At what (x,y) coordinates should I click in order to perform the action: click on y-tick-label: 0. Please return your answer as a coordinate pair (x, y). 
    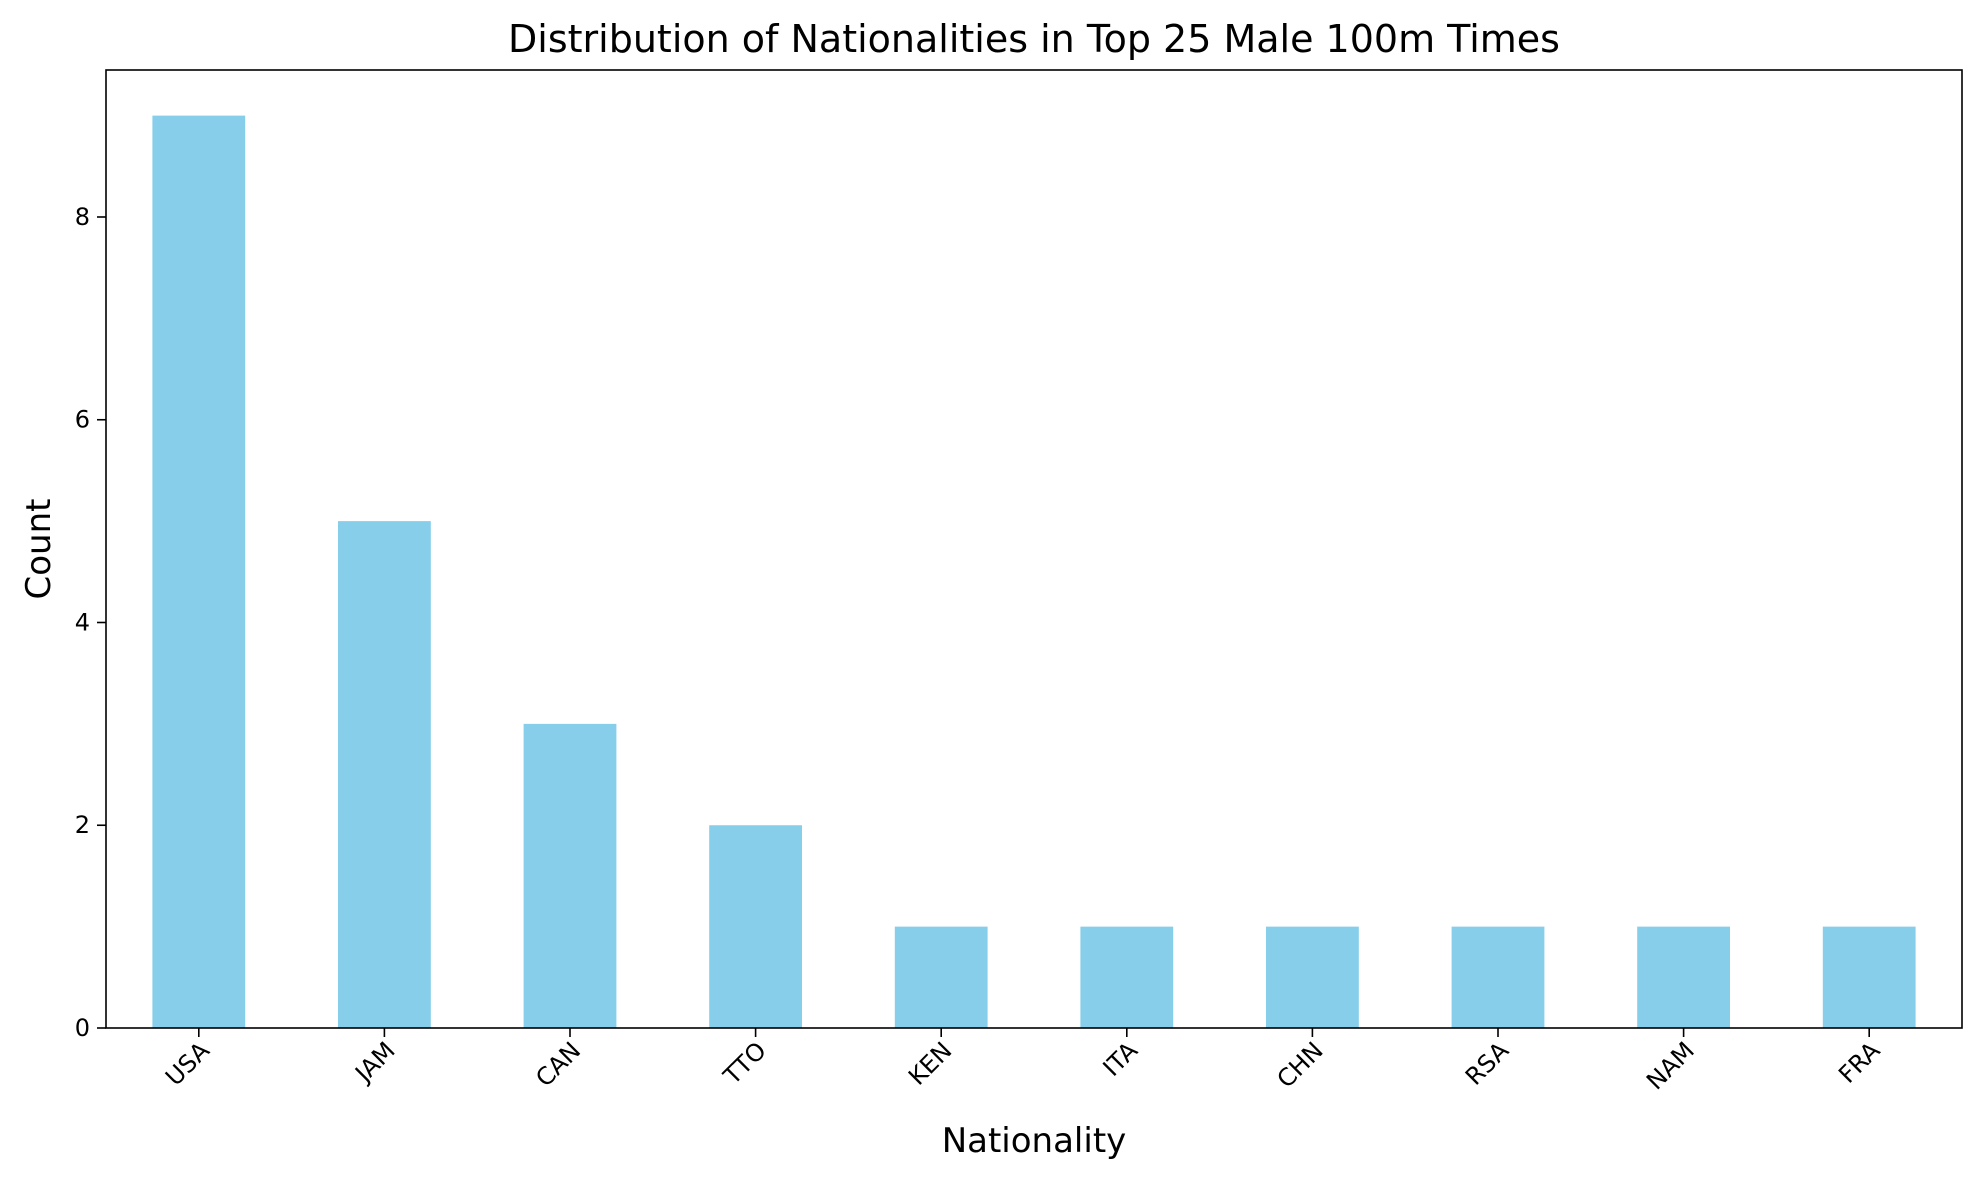
    Looking at the image, I should click on (82, 1028).